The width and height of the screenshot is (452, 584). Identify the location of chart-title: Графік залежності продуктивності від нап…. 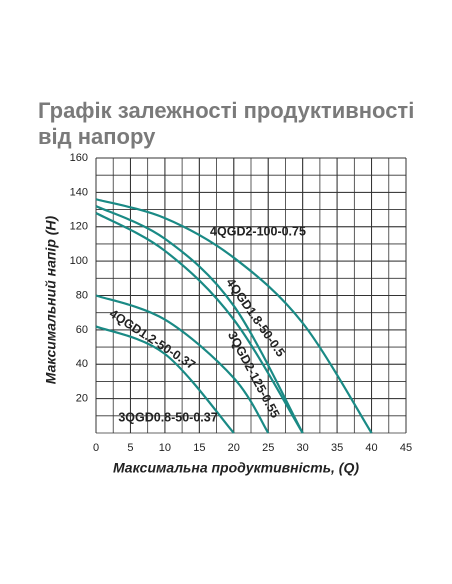
(226, 123).